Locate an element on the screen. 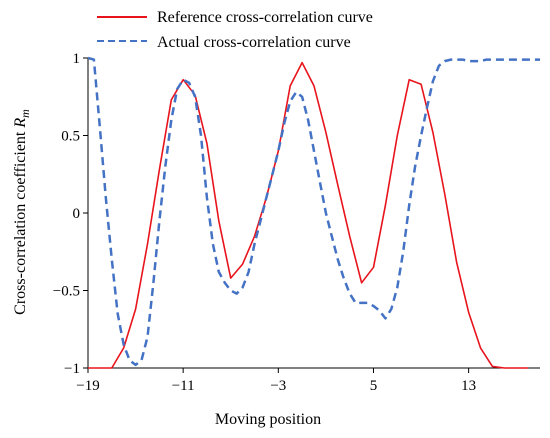  x-tick-label: −19 is located at coordinates (87, 386).